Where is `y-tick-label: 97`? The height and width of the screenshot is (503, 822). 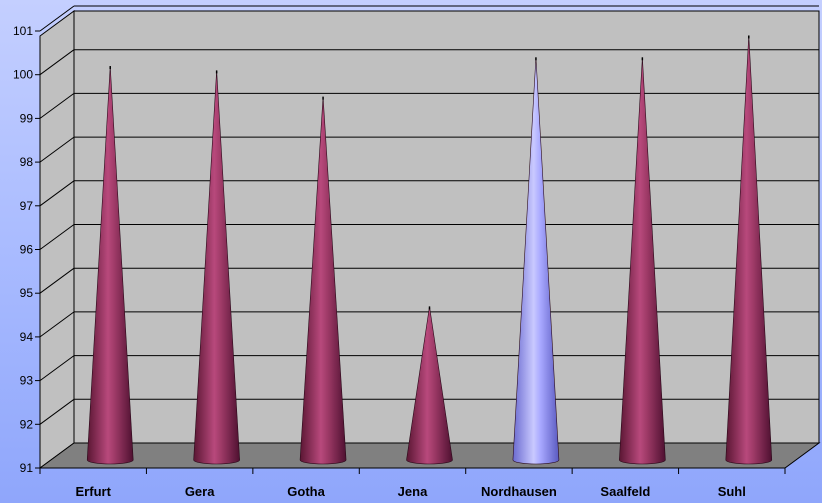
y-tick-label: 97 is located at coordinates (27, 206).